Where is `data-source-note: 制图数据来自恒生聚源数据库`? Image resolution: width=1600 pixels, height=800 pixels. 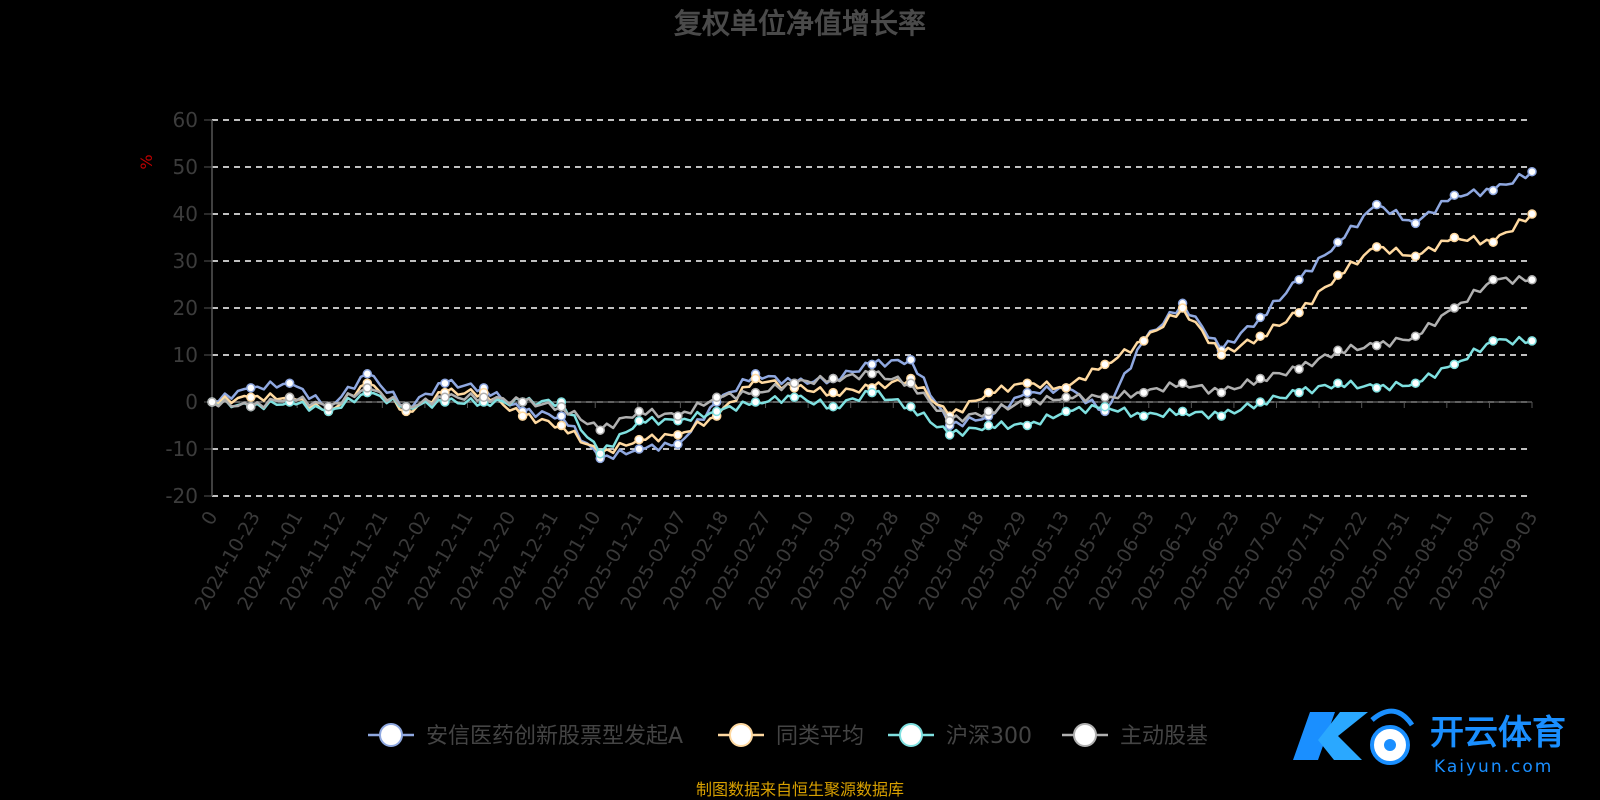 data-source-note: 制图数据来自恒生聚源数据库 is located at coordinates (800, 789).